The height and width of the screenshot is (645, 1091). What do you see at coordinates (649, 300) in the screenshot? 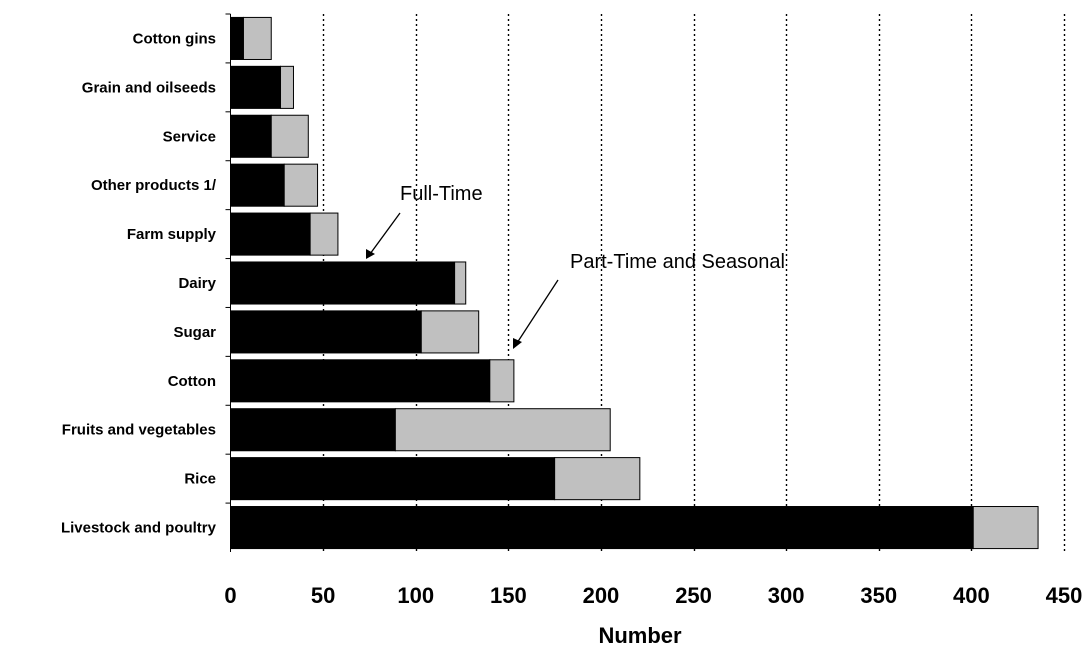
I see `annotation-part-time: Part-Time and Seasonal` at bounding box center [649, 300].